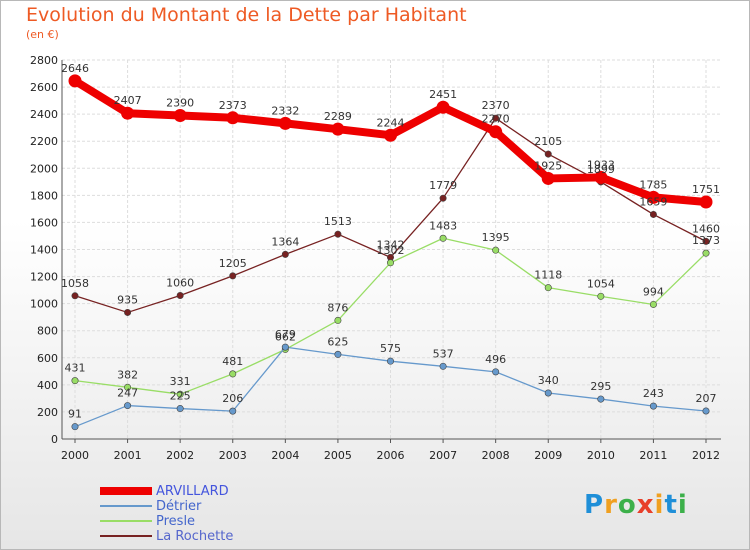 This screenshot has height=550, width=750. Describe the element at coordinates (443, 225) in the screenshot. I see `data-label: 1483` at that location.